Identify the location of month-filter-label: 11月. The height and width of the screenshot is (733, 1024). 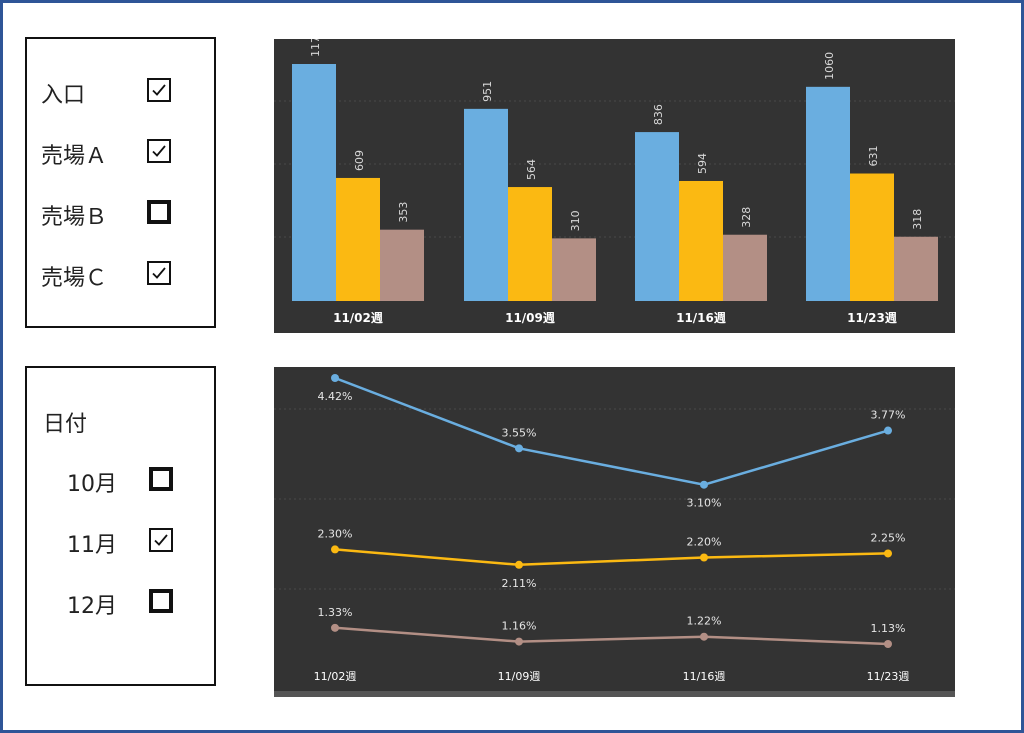
(92, 545).